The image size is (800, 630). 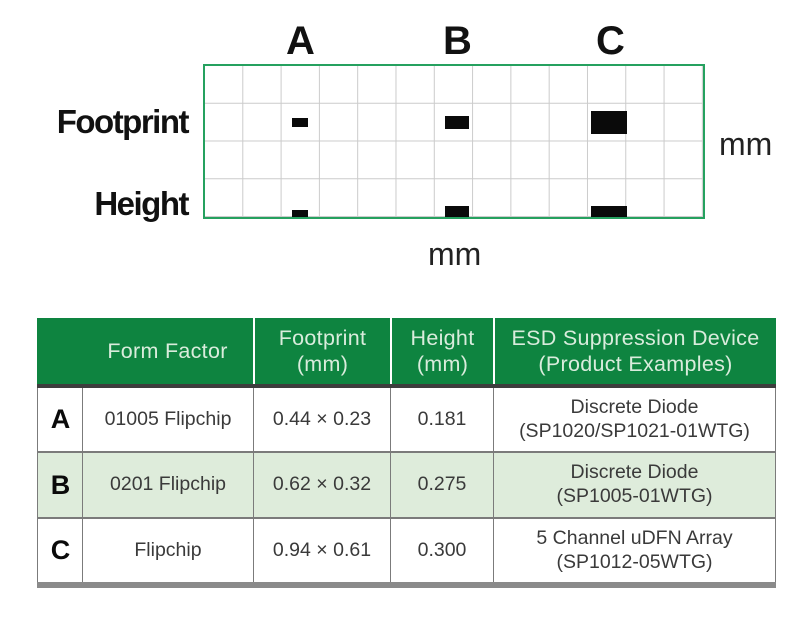 What do you see at coordinates (455, 254) in the screenshot?
I see `unit-label-bottom: mm` at bounding box center [455, 254].